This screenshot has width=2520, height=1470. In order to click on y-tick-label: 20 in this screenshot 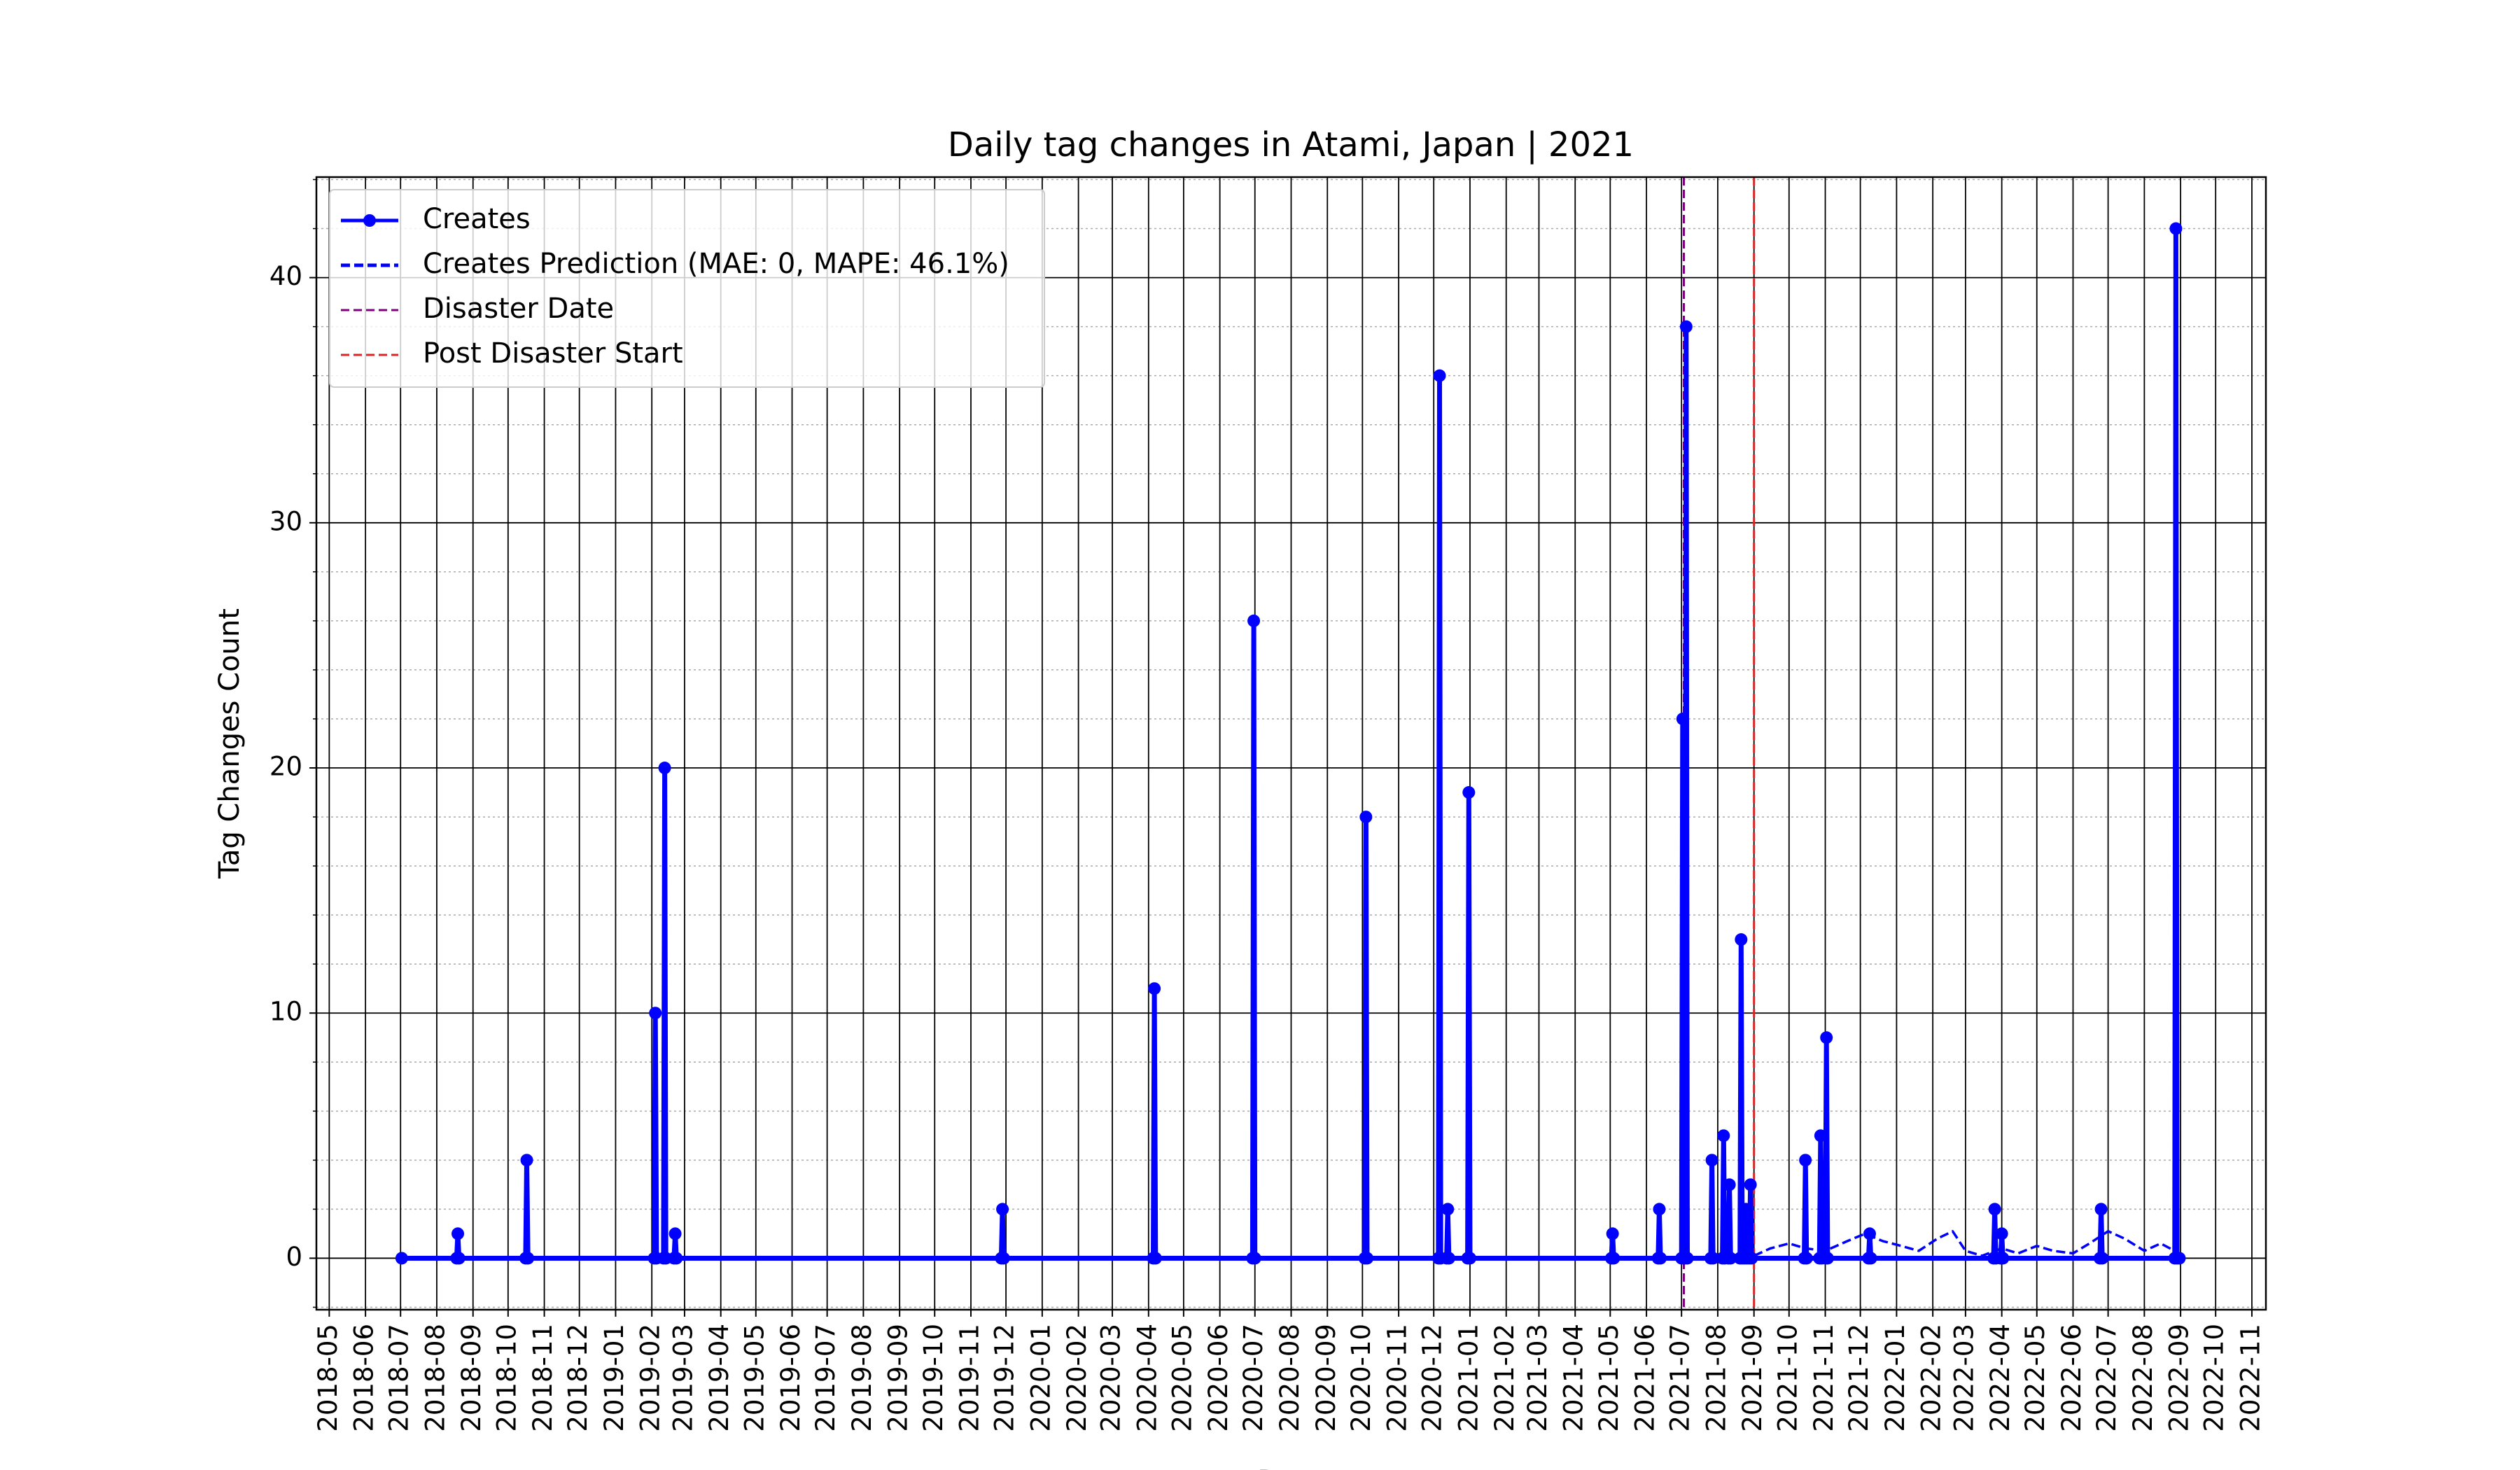, I will do `click(286, 767)`.